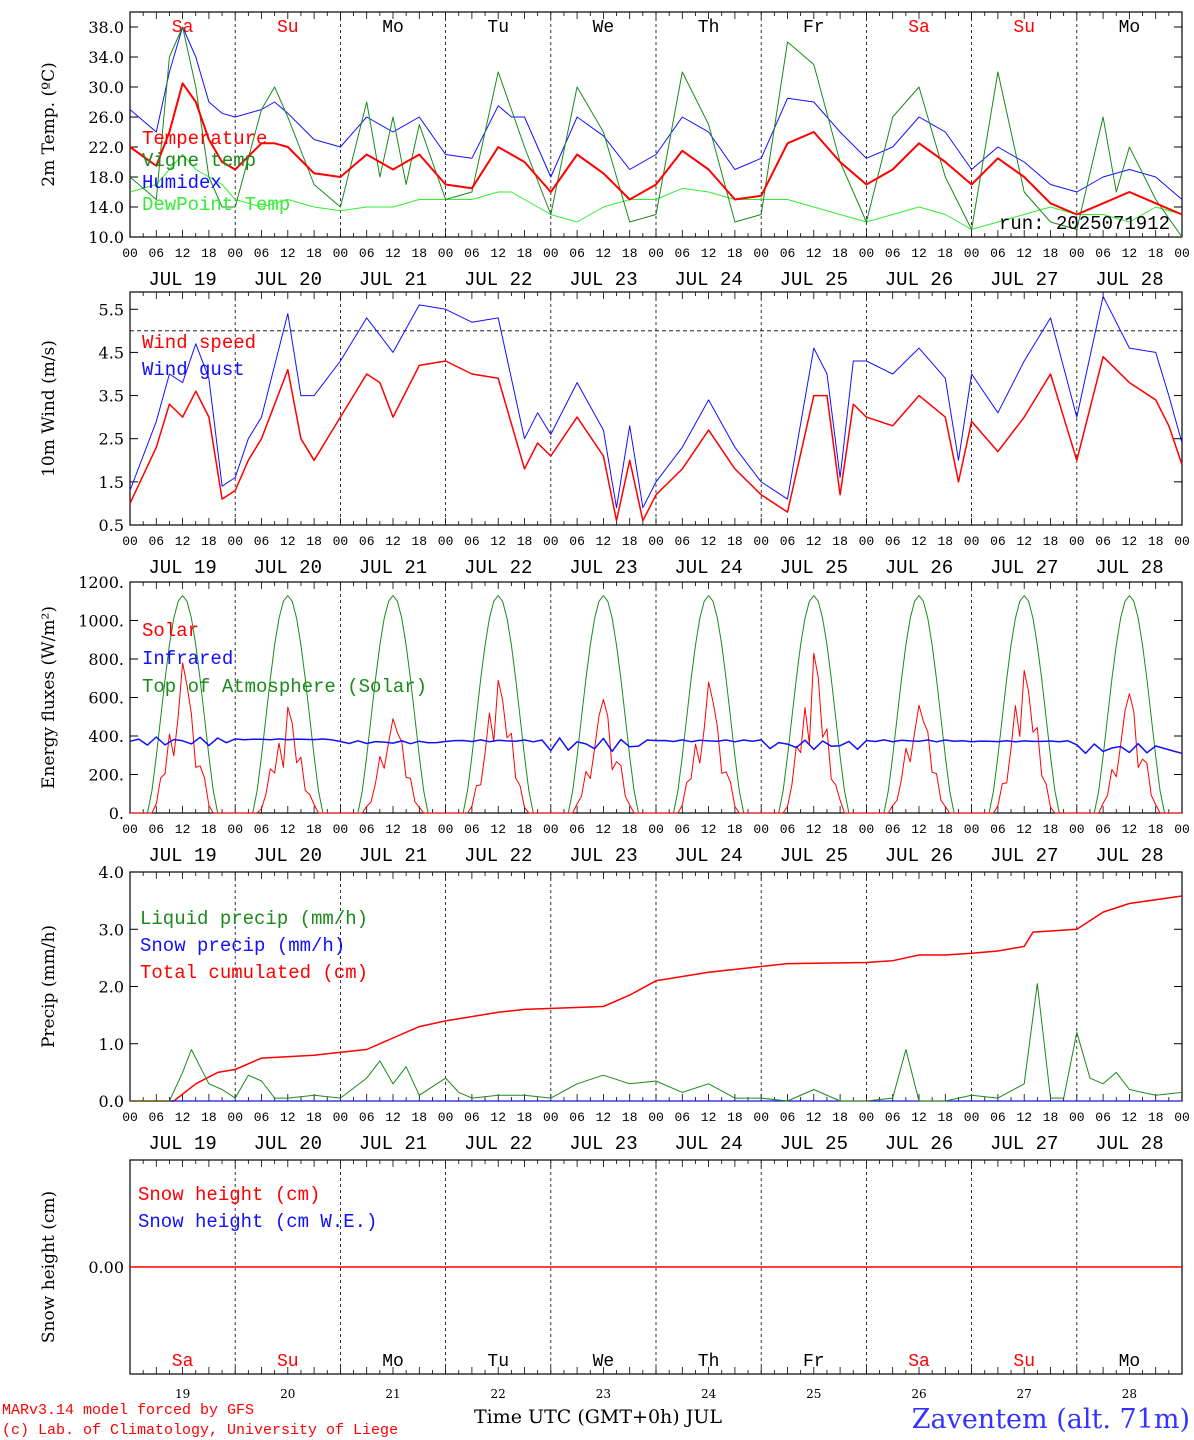  I want to click on y-tick-label: 3.0, so click(111, 929).